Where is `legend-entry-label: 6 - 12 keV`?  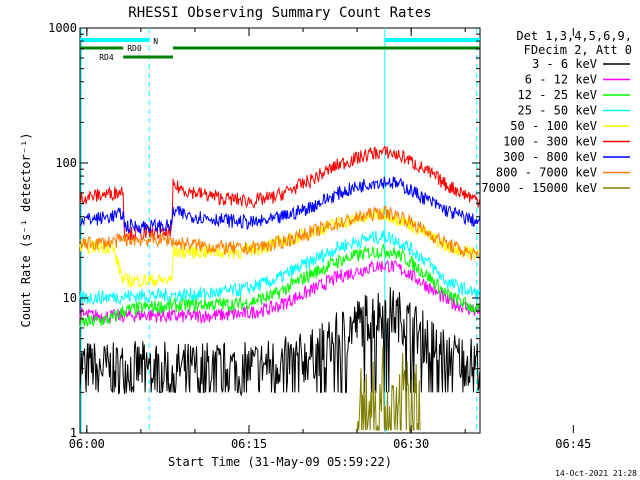 legend-entry-label: 6 - 12 keV is located at coordinates (561, 80).